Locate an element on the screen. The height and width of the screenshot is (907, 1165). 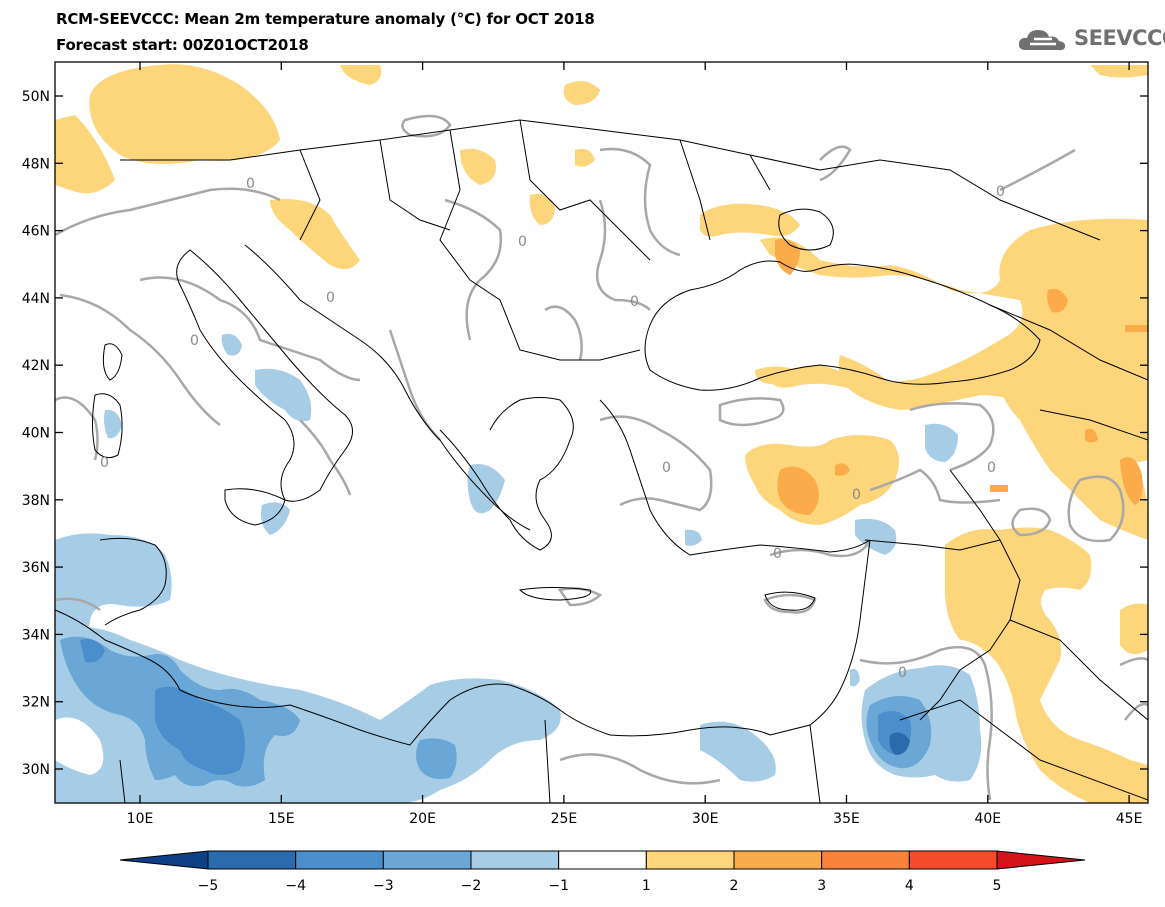
colorbar-label: 1 is located at coordinates (646, 886).